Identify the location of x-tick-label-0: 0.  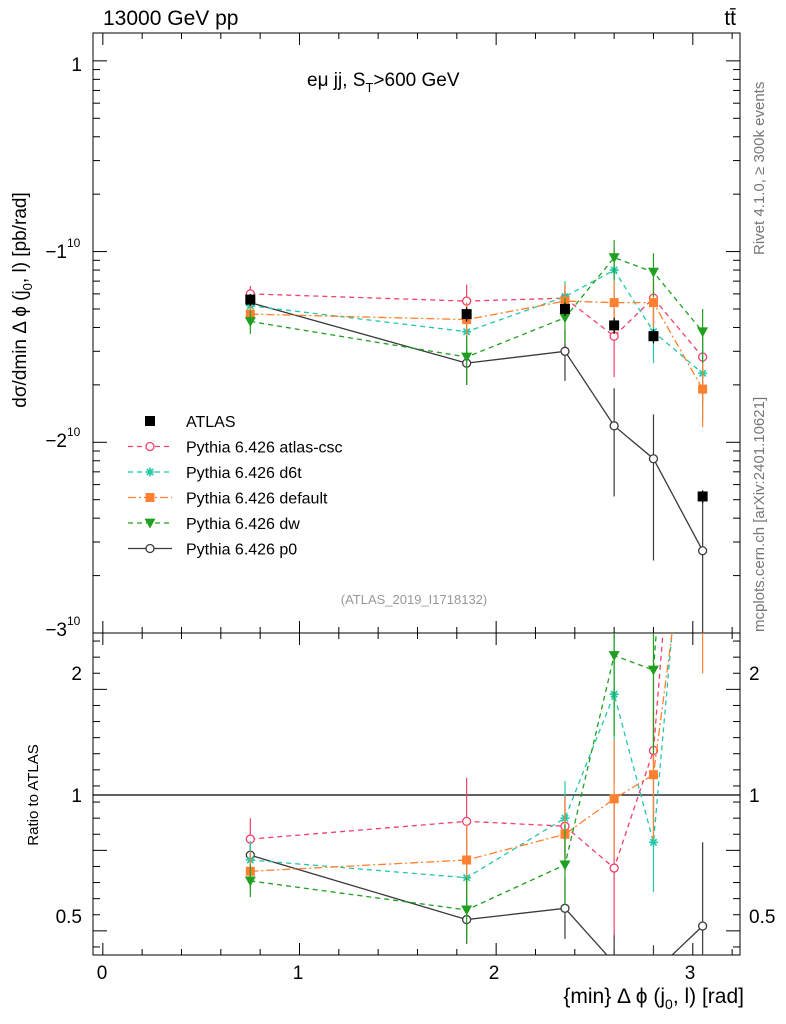
(102, 973).